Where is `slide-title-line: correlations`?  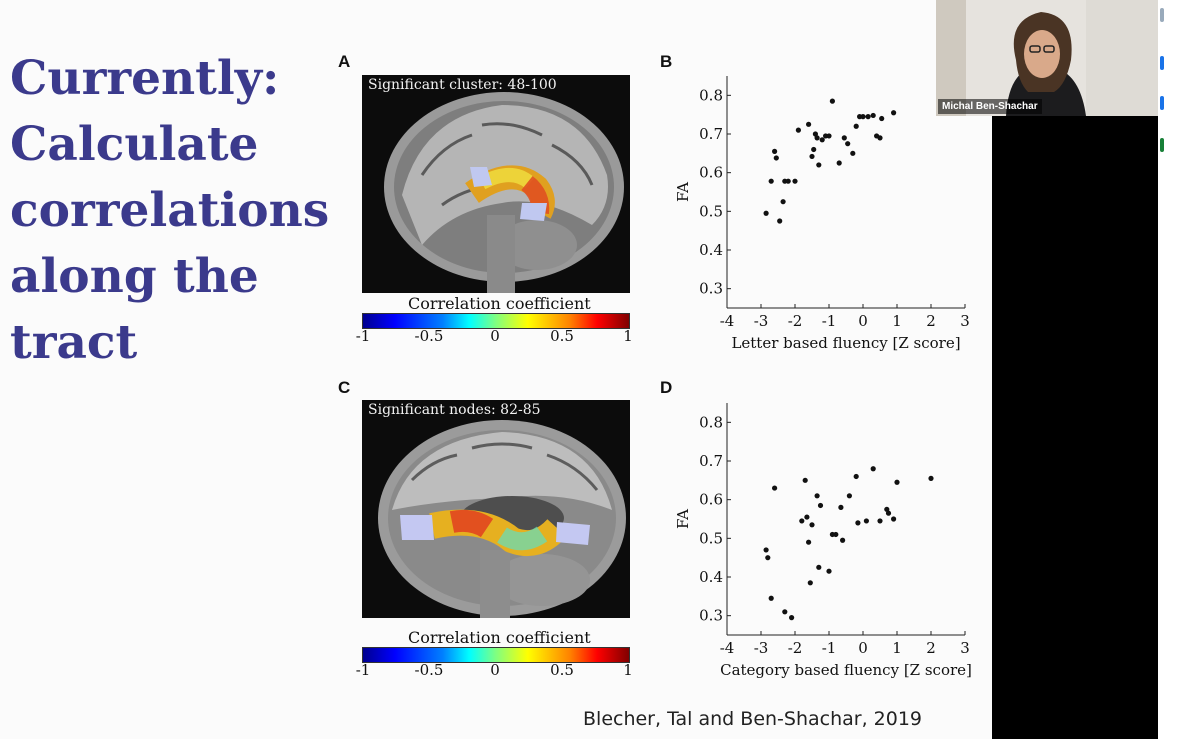 slide-title-line: correlations is located at coordinates (170, 210).